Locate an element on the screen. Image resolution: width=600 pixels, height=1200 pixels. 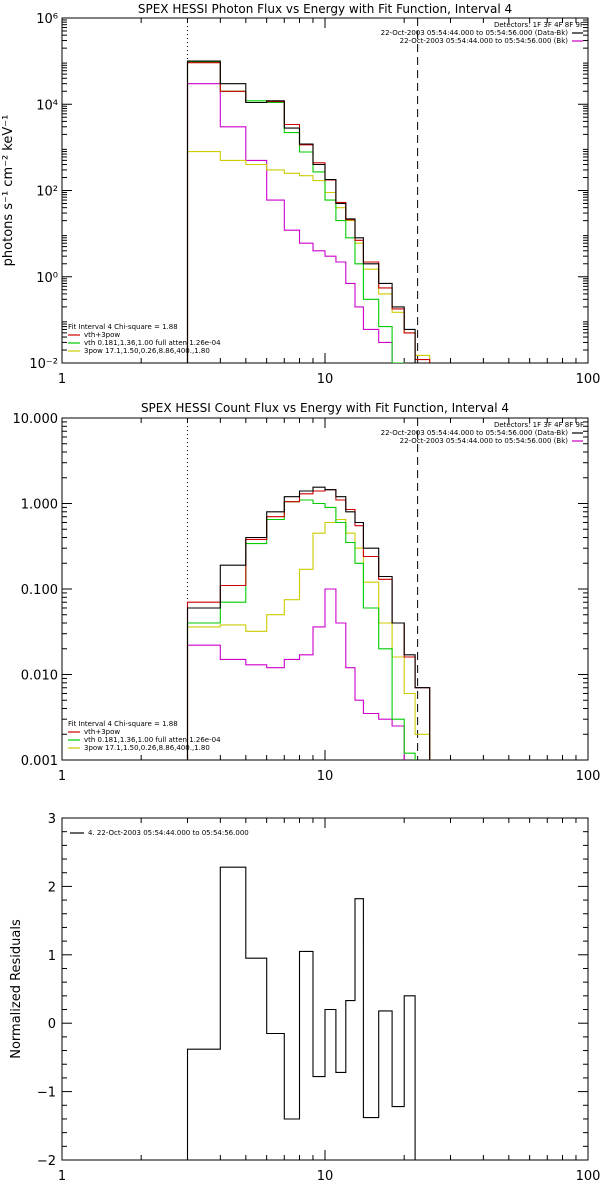
y-tick-label: −2 is located at coordinates (46, 1161).